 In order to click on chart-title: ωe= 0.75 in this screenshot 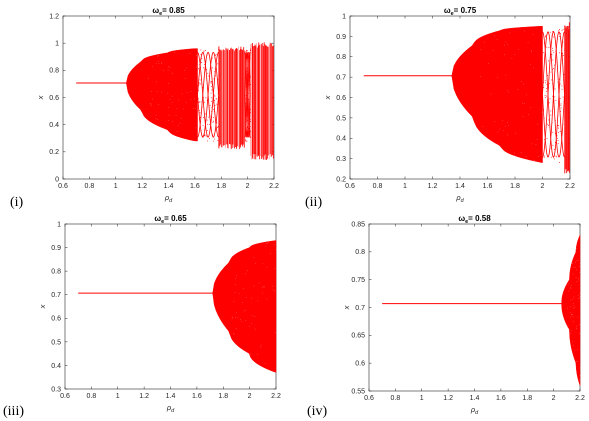, I will do `click(460, 11)`.